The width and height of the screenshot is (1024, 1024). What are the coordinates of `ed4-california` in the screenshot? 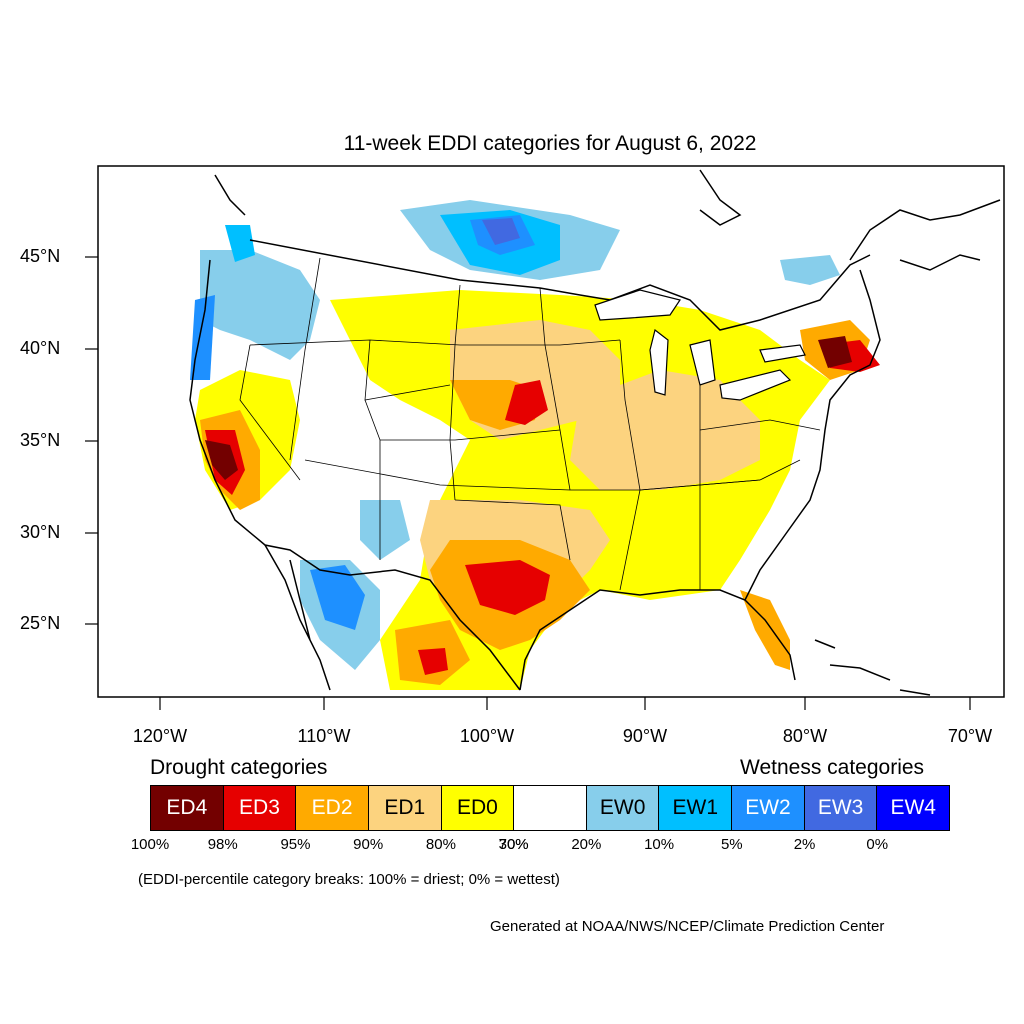 It's located at (221, 460).